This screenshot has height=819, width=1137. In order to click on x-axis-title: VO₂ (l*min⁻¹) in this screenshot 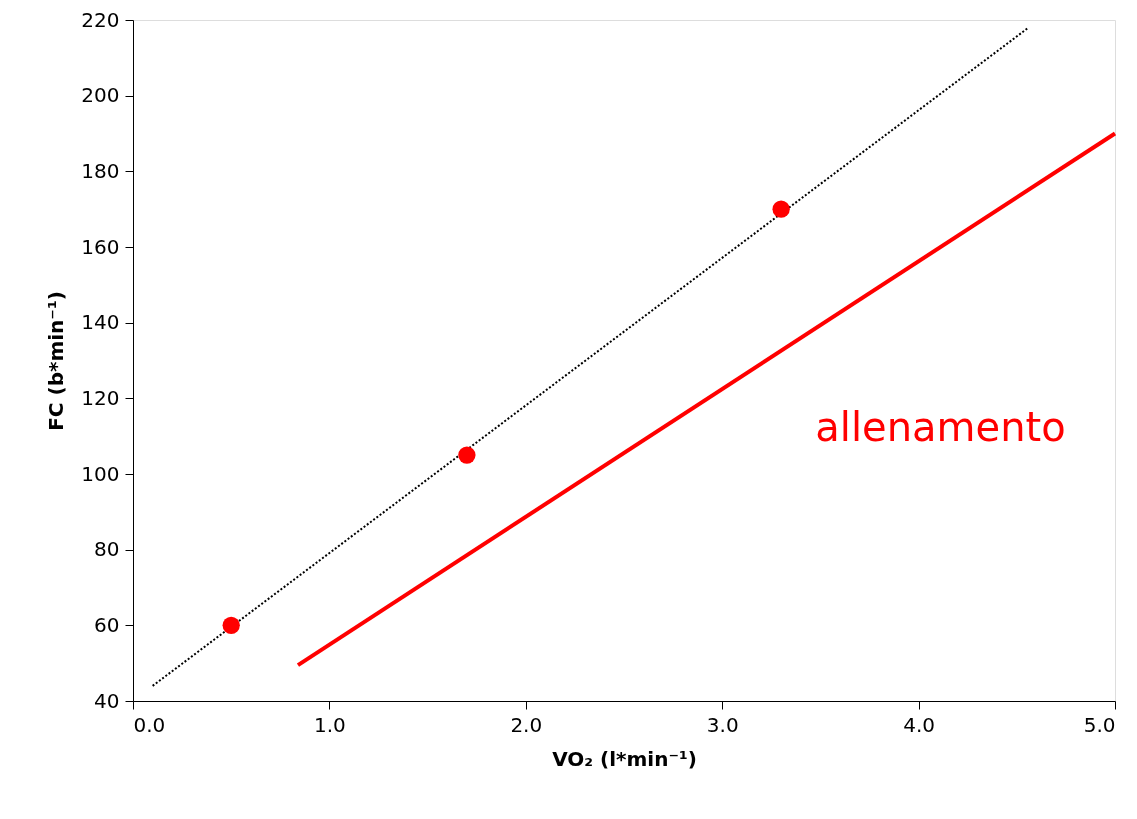, I will do `click(624, 758)`.